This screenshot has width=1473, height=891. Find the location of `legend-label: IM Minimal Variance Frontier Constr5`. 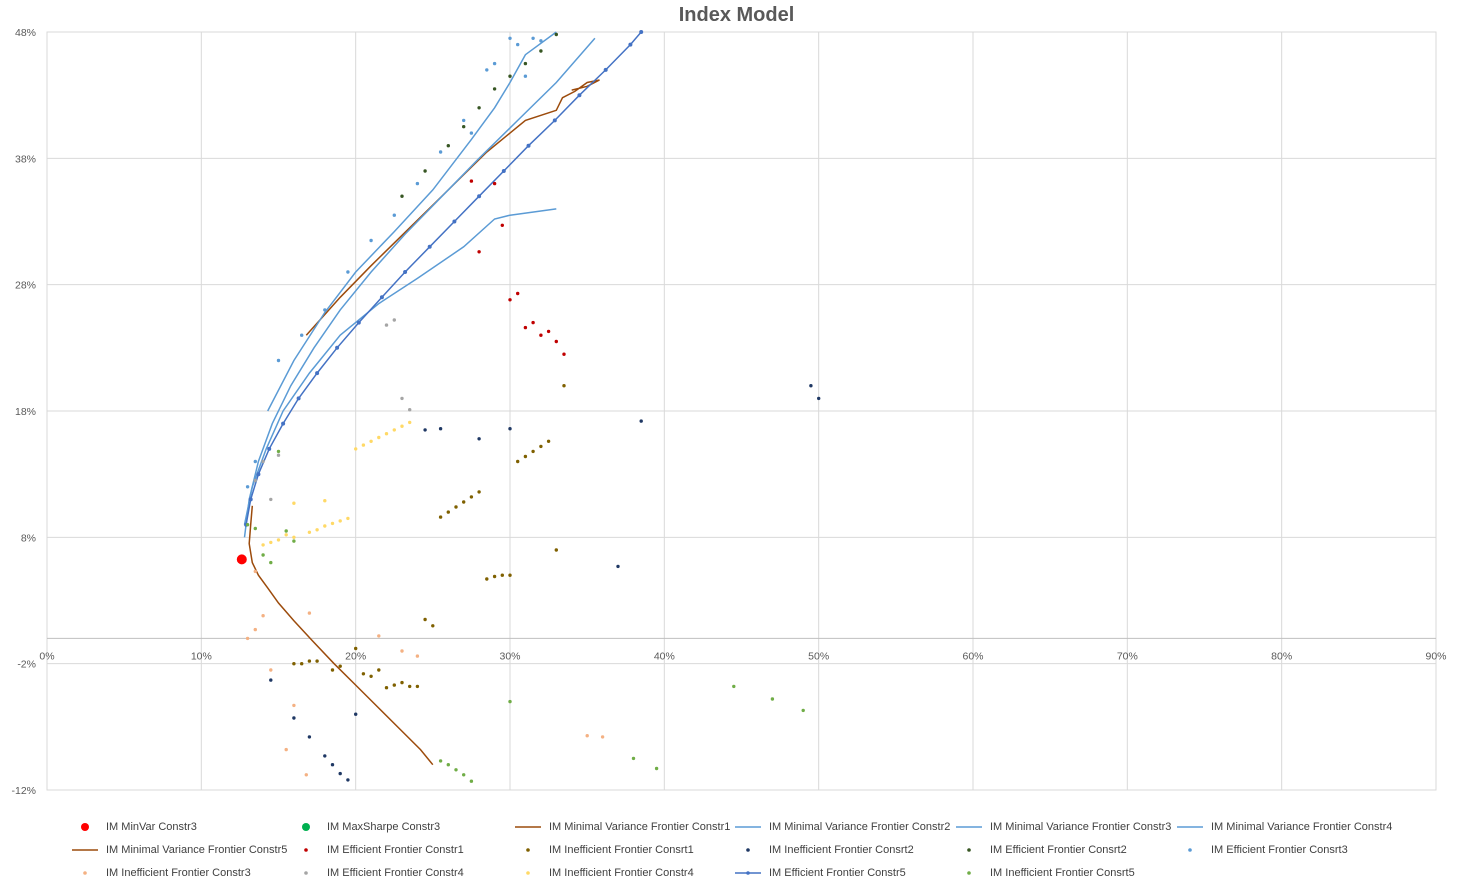

legend-label: IM Minimal Variance Frontier Constr5 is located at coordinates (197, 850).